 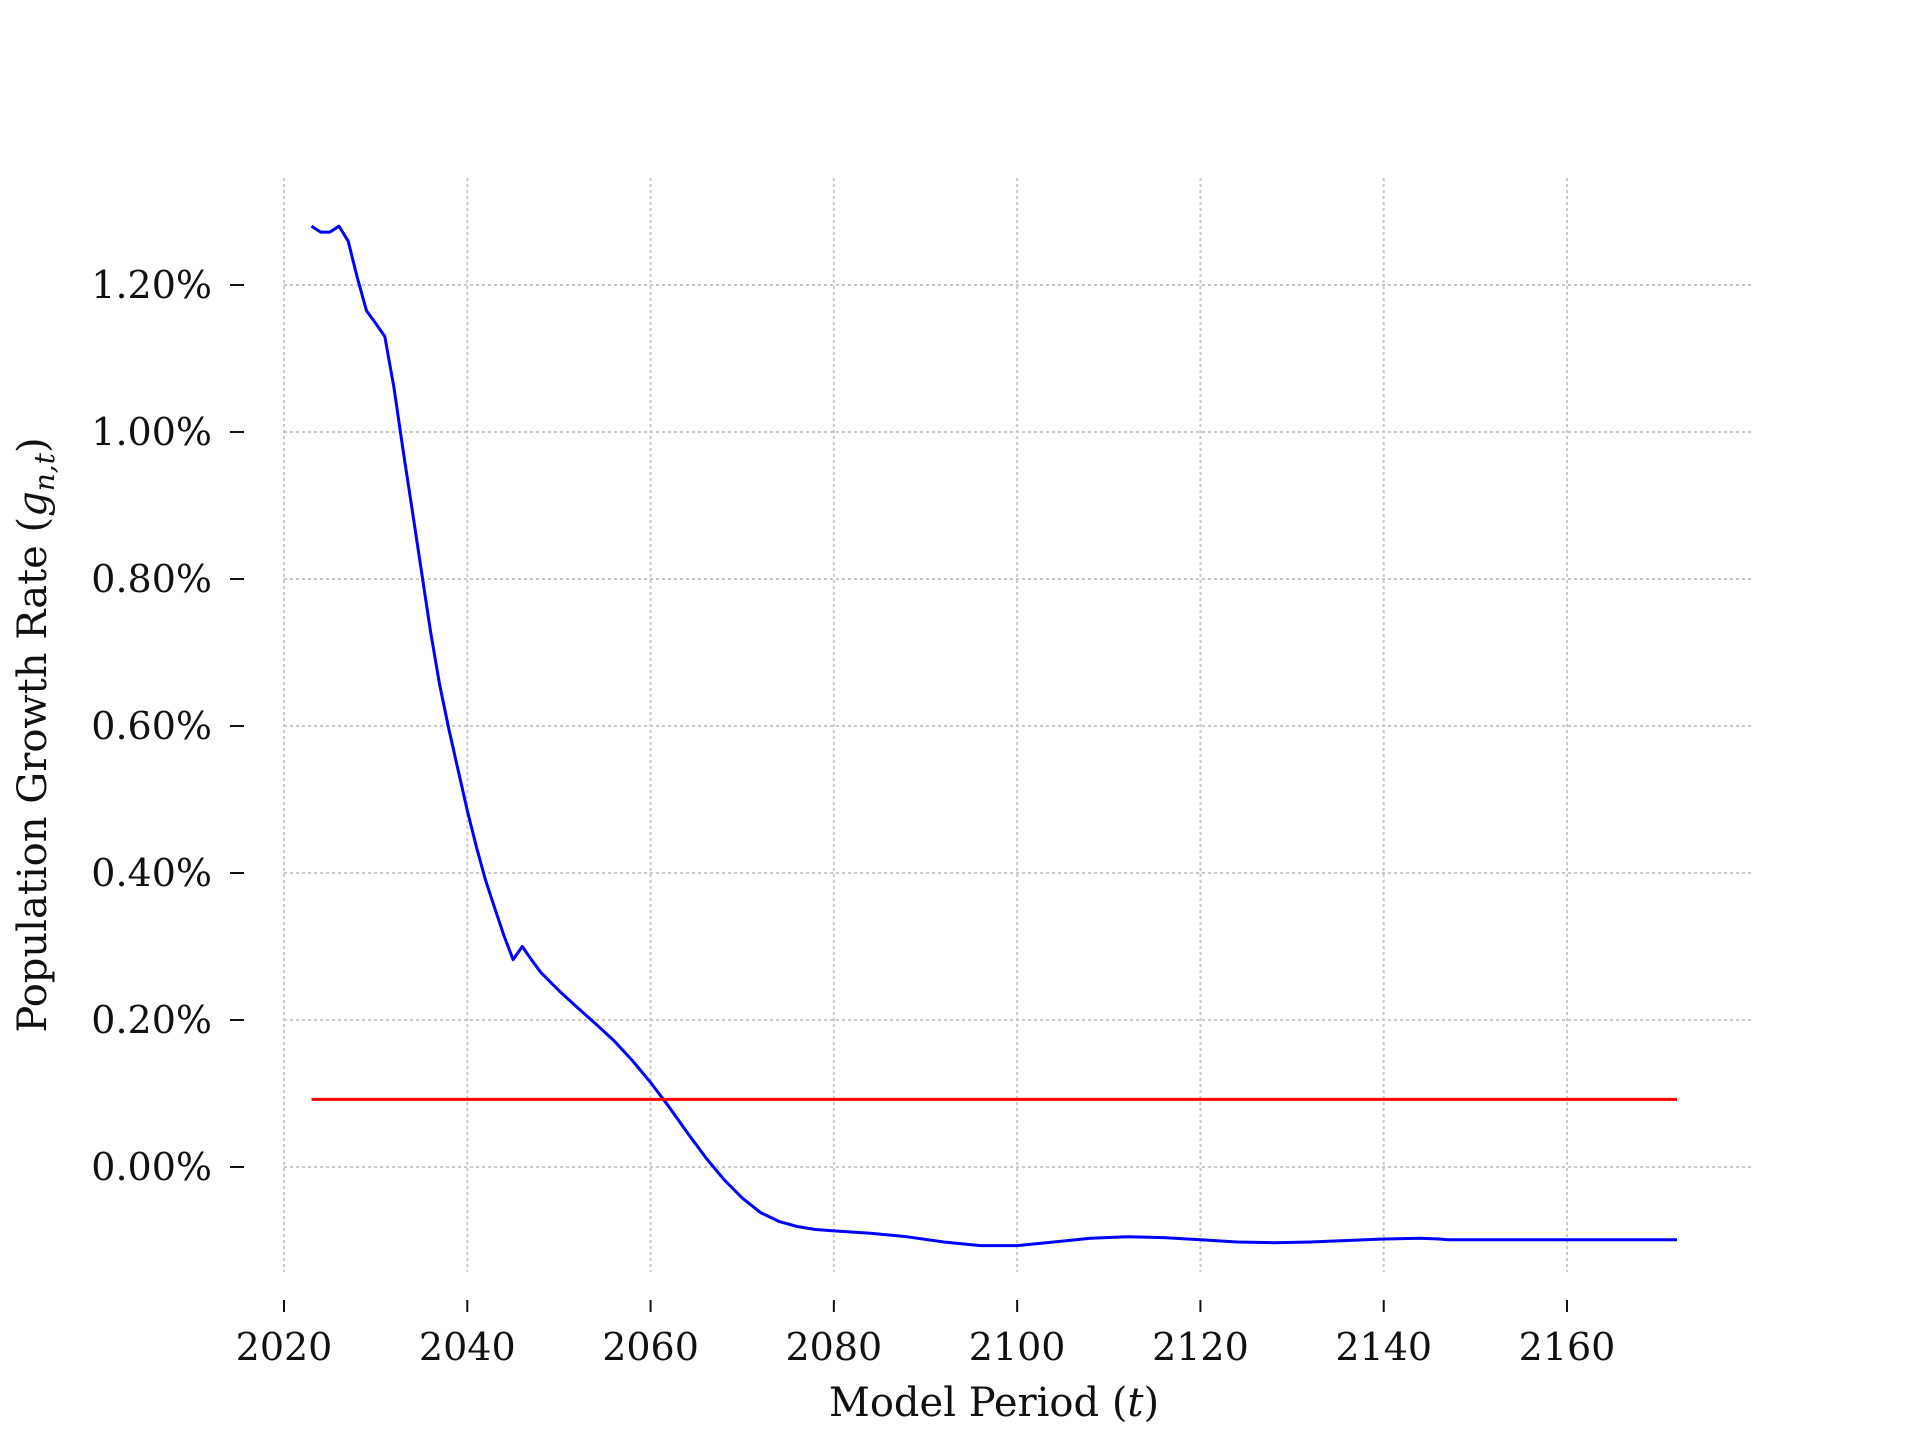 What do you see at coordinates (650, 1347) in the screenshot?
I see `x-tick-label: 2060` at bounding box center [650, 1347].